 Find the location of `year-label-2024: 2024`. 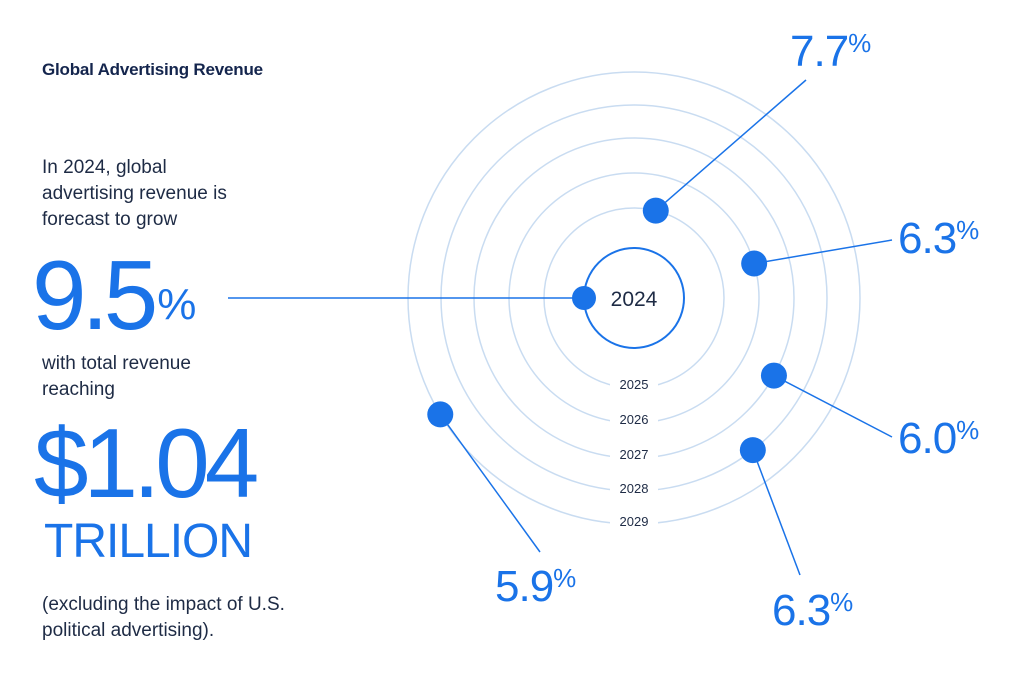

year-label-2024: 2024 is located at coordinates (634, 299).